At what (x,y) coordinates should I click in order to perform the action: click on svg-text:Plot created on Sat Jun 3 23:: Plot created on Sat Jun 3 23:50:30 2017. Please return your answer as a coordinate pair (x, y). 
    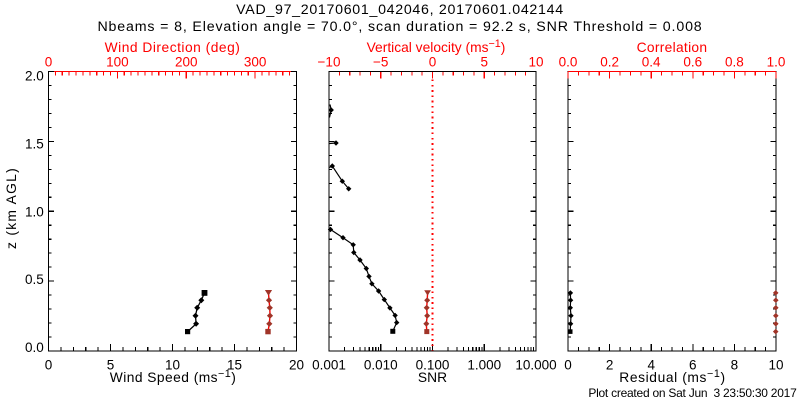
    Looking at the image, I should click on (692, 393).